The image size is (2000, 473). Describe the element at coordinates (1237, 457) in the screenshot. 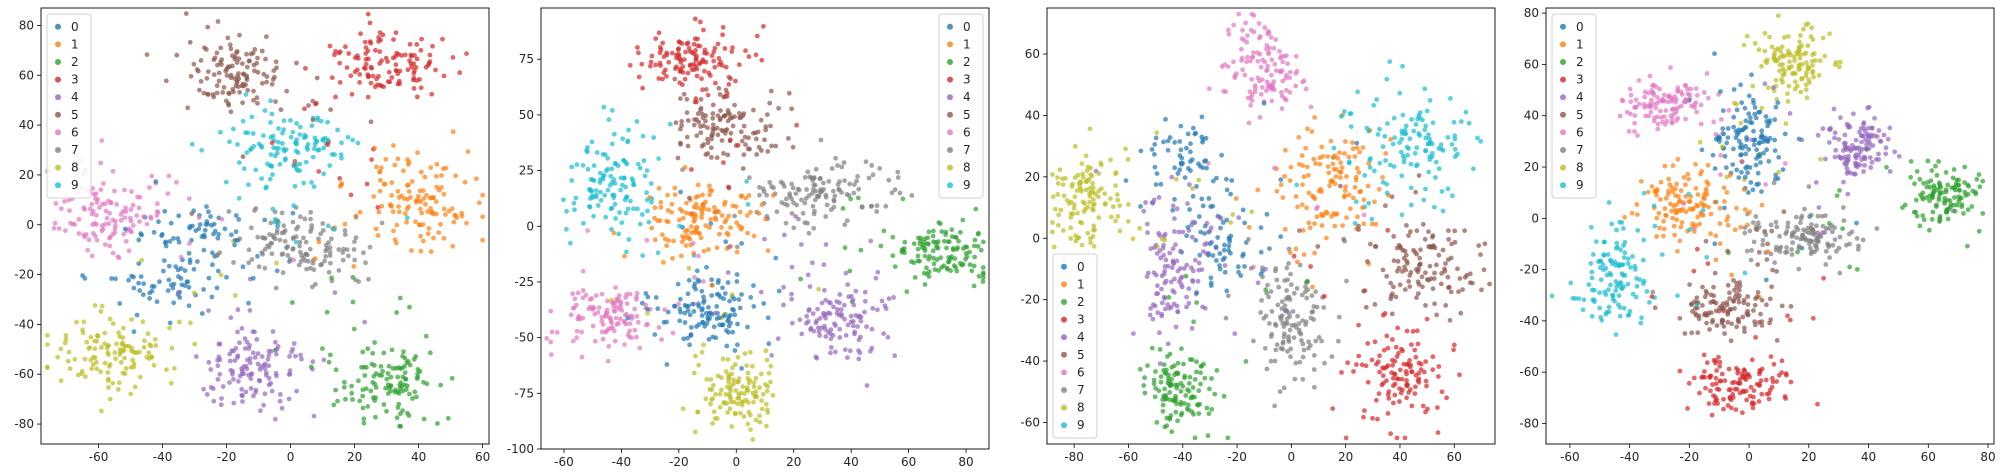

I see `x-tick-label: -20` at that location.